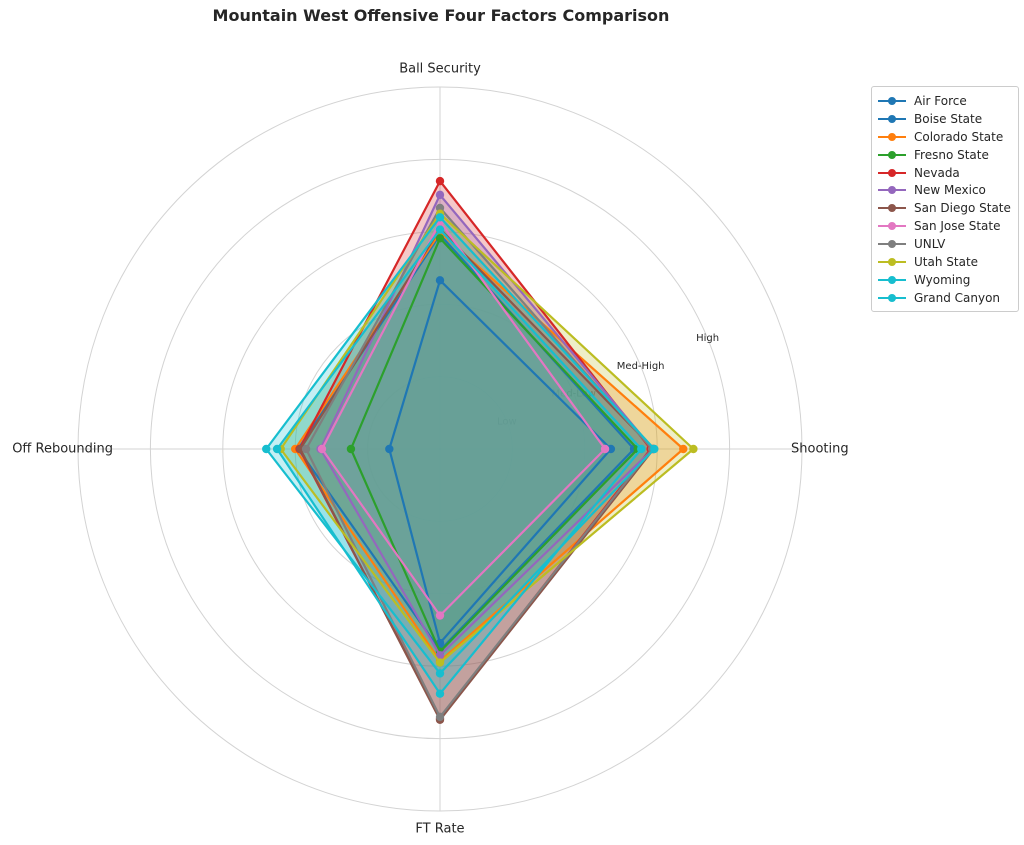 This screenshot has height=845, width=1024. What do you see at coordinates (951, 154) in the screenshot?
I see `legend-label: Fresno State` at bounding box center [951, 154].